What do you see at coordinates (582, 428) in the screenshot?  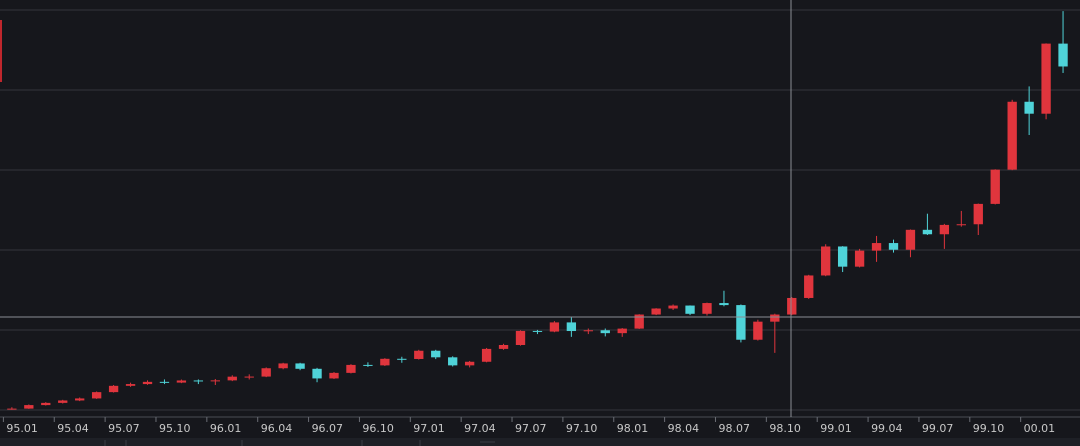 I see `x-tick-label: 97.10` at bounding box center [582, 428].